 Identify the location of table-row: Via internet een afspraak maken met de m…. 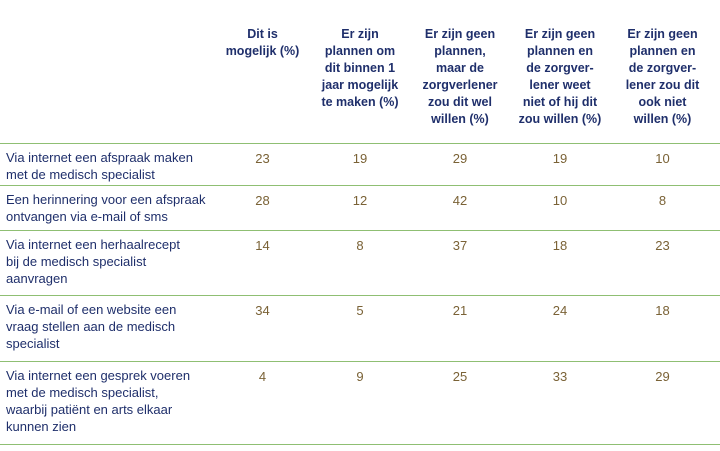
(360, 165).